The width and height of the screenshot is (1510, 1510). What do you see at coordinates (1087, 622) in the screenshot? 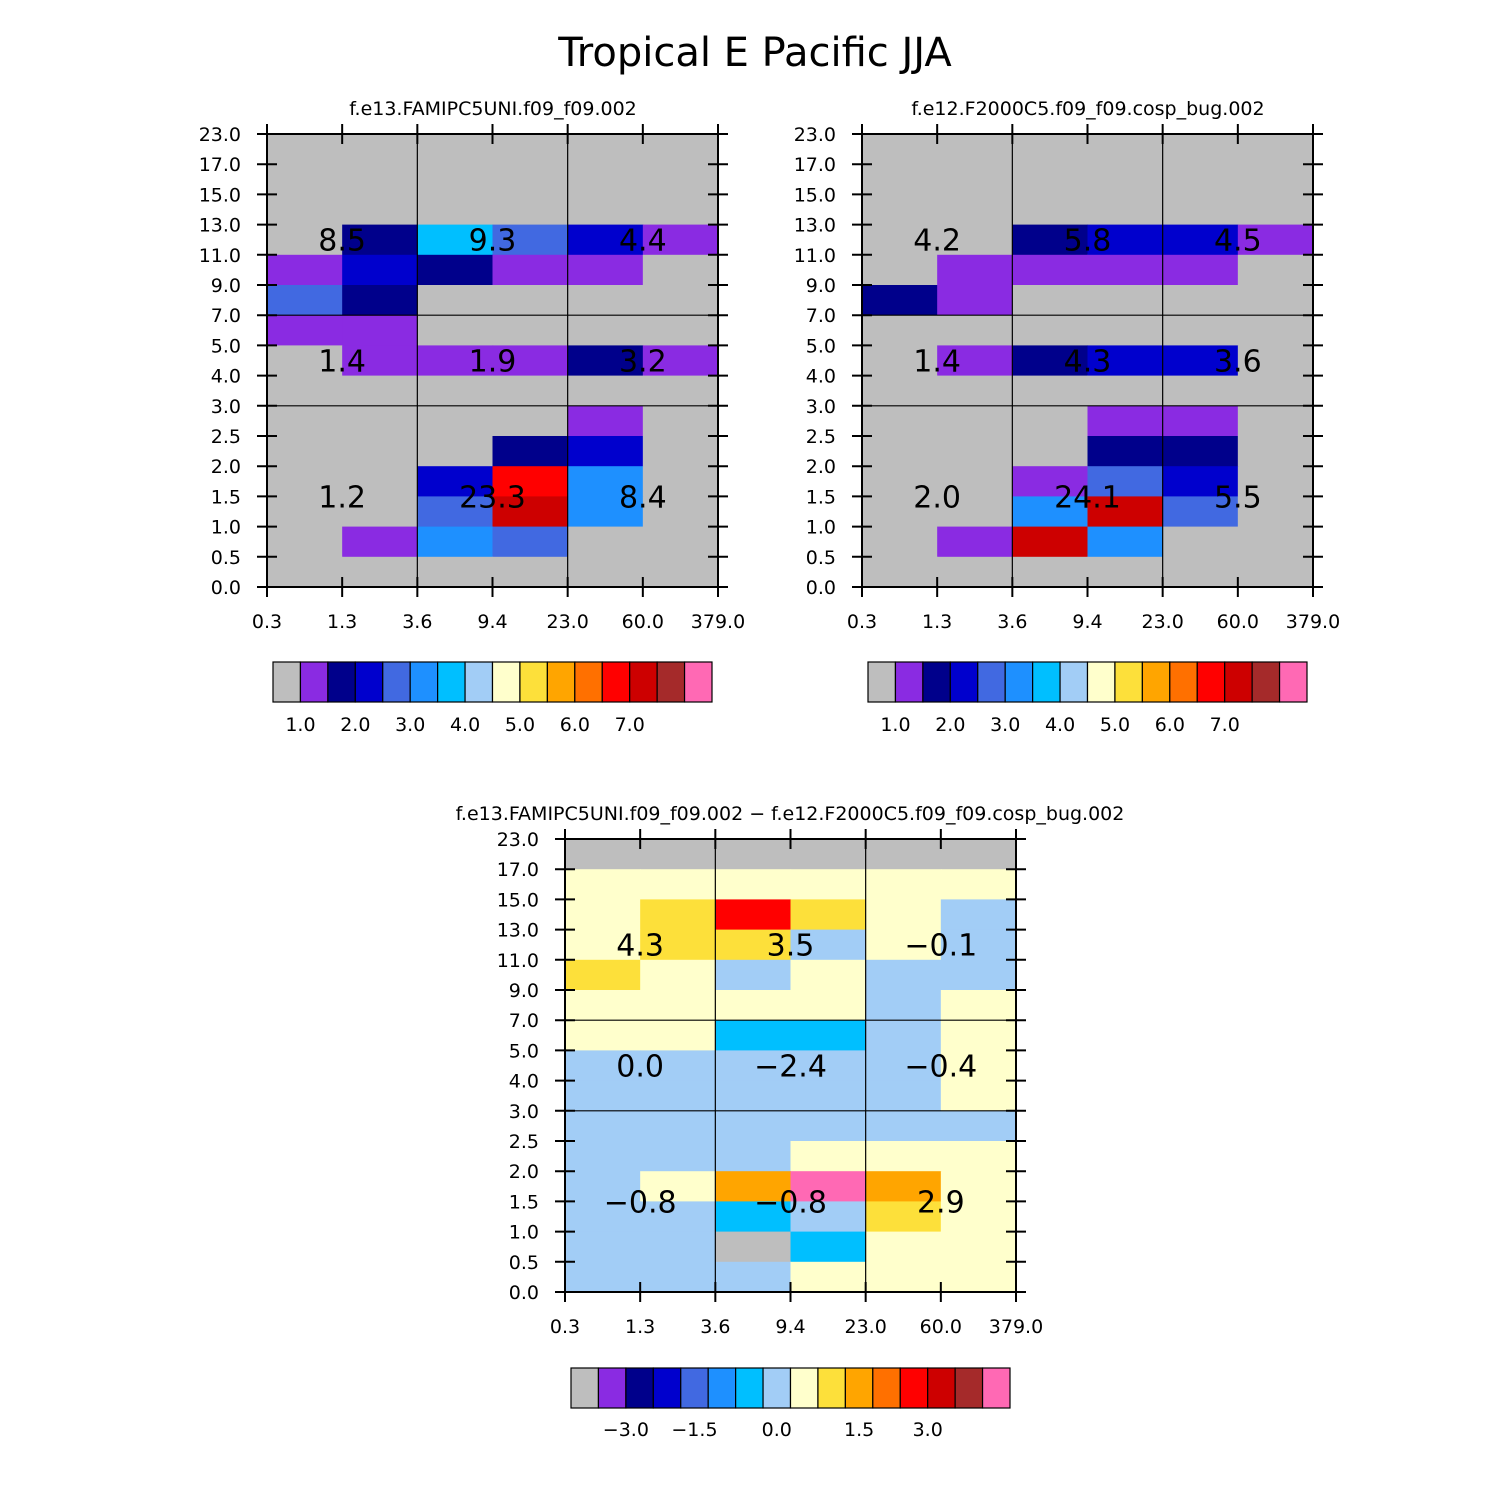
I see `x-tick-label: 9.4` at bounding box center [1087, 622].